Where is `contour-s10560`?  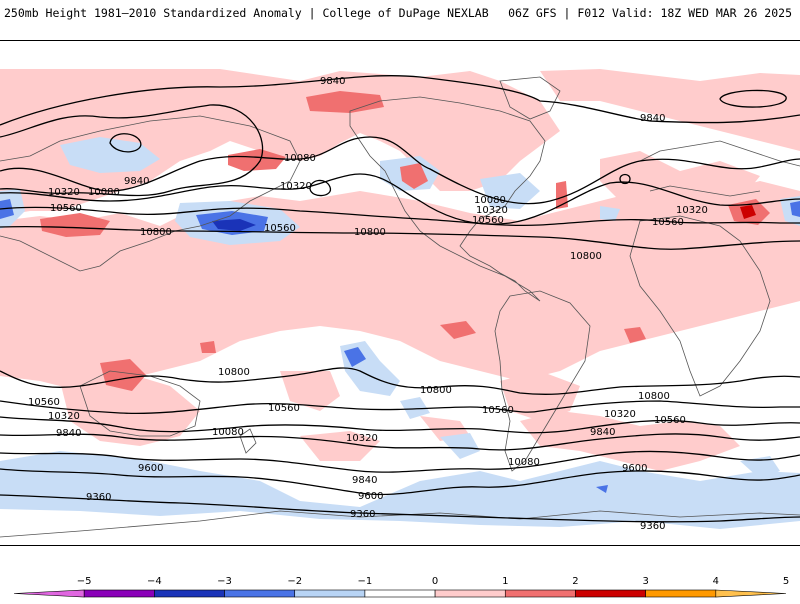
contour-s10560 is located at coordinates (400, 407).